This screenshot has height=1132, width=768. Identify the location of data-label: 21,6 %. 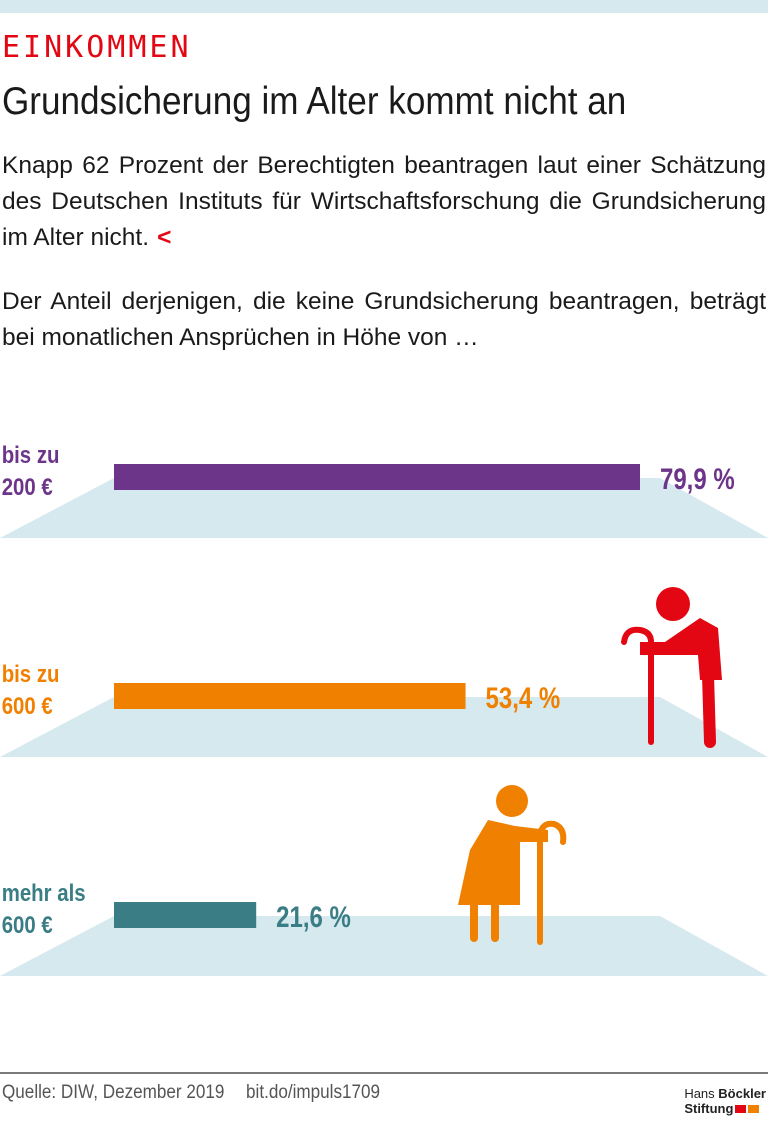
(313, 916).